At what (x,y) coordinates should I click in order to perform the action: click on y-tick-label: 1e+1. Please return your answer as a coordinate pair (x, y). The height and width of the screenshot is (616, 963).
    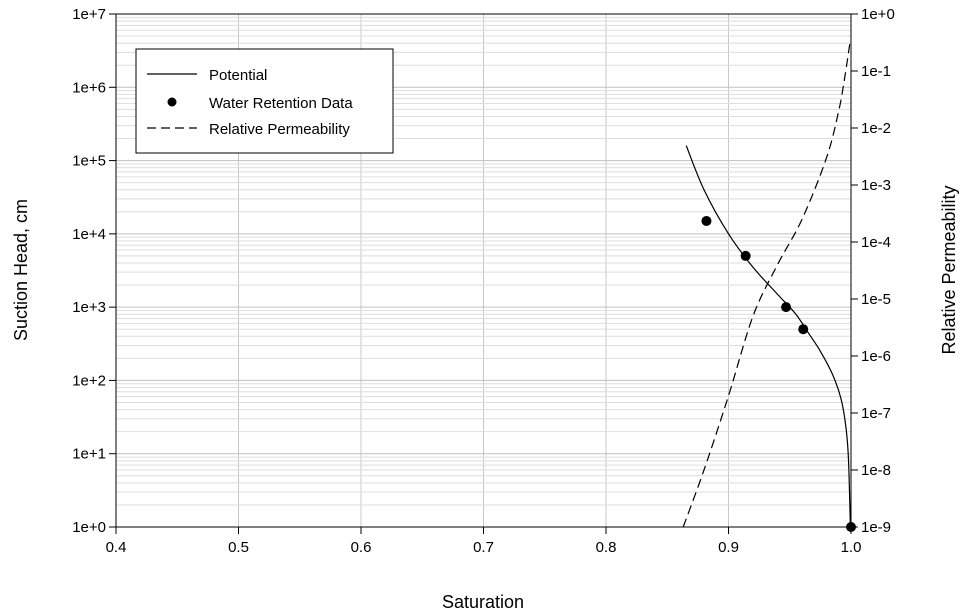
    Looking at the image, I should click on (89, 454).